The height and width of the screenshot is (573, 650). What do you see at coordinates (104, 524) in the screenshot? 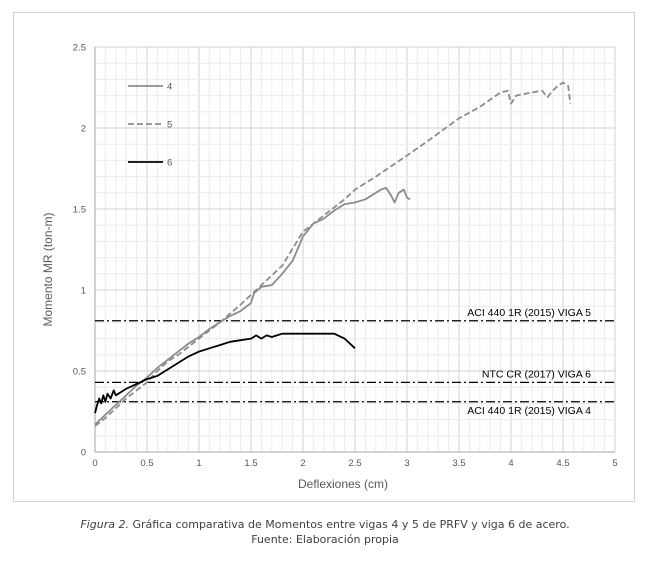
I see `figure-label: Figura 2.` at bounding box center [104, 524].